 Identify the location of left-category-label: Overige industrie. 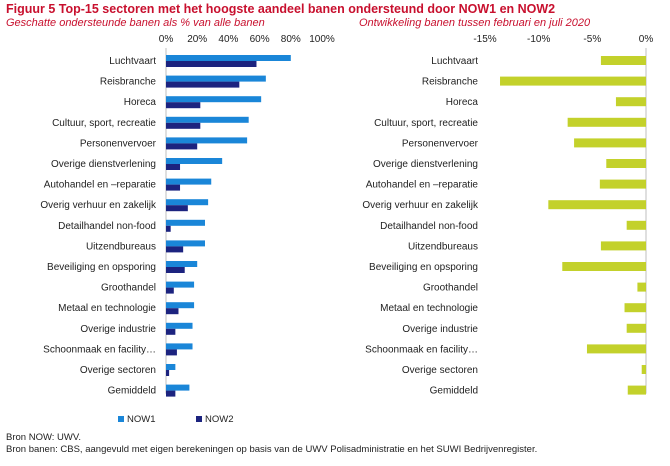
(118, 329).